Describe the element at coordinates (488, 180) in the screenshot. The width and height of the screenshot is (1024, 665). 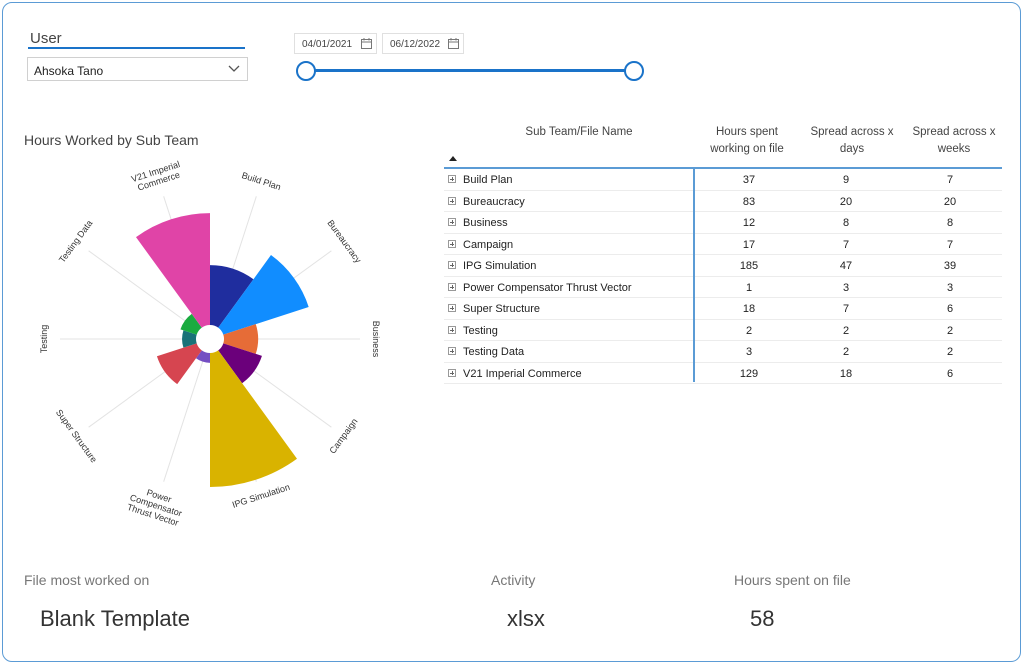
I see `row-name: Build Plan` at that location.